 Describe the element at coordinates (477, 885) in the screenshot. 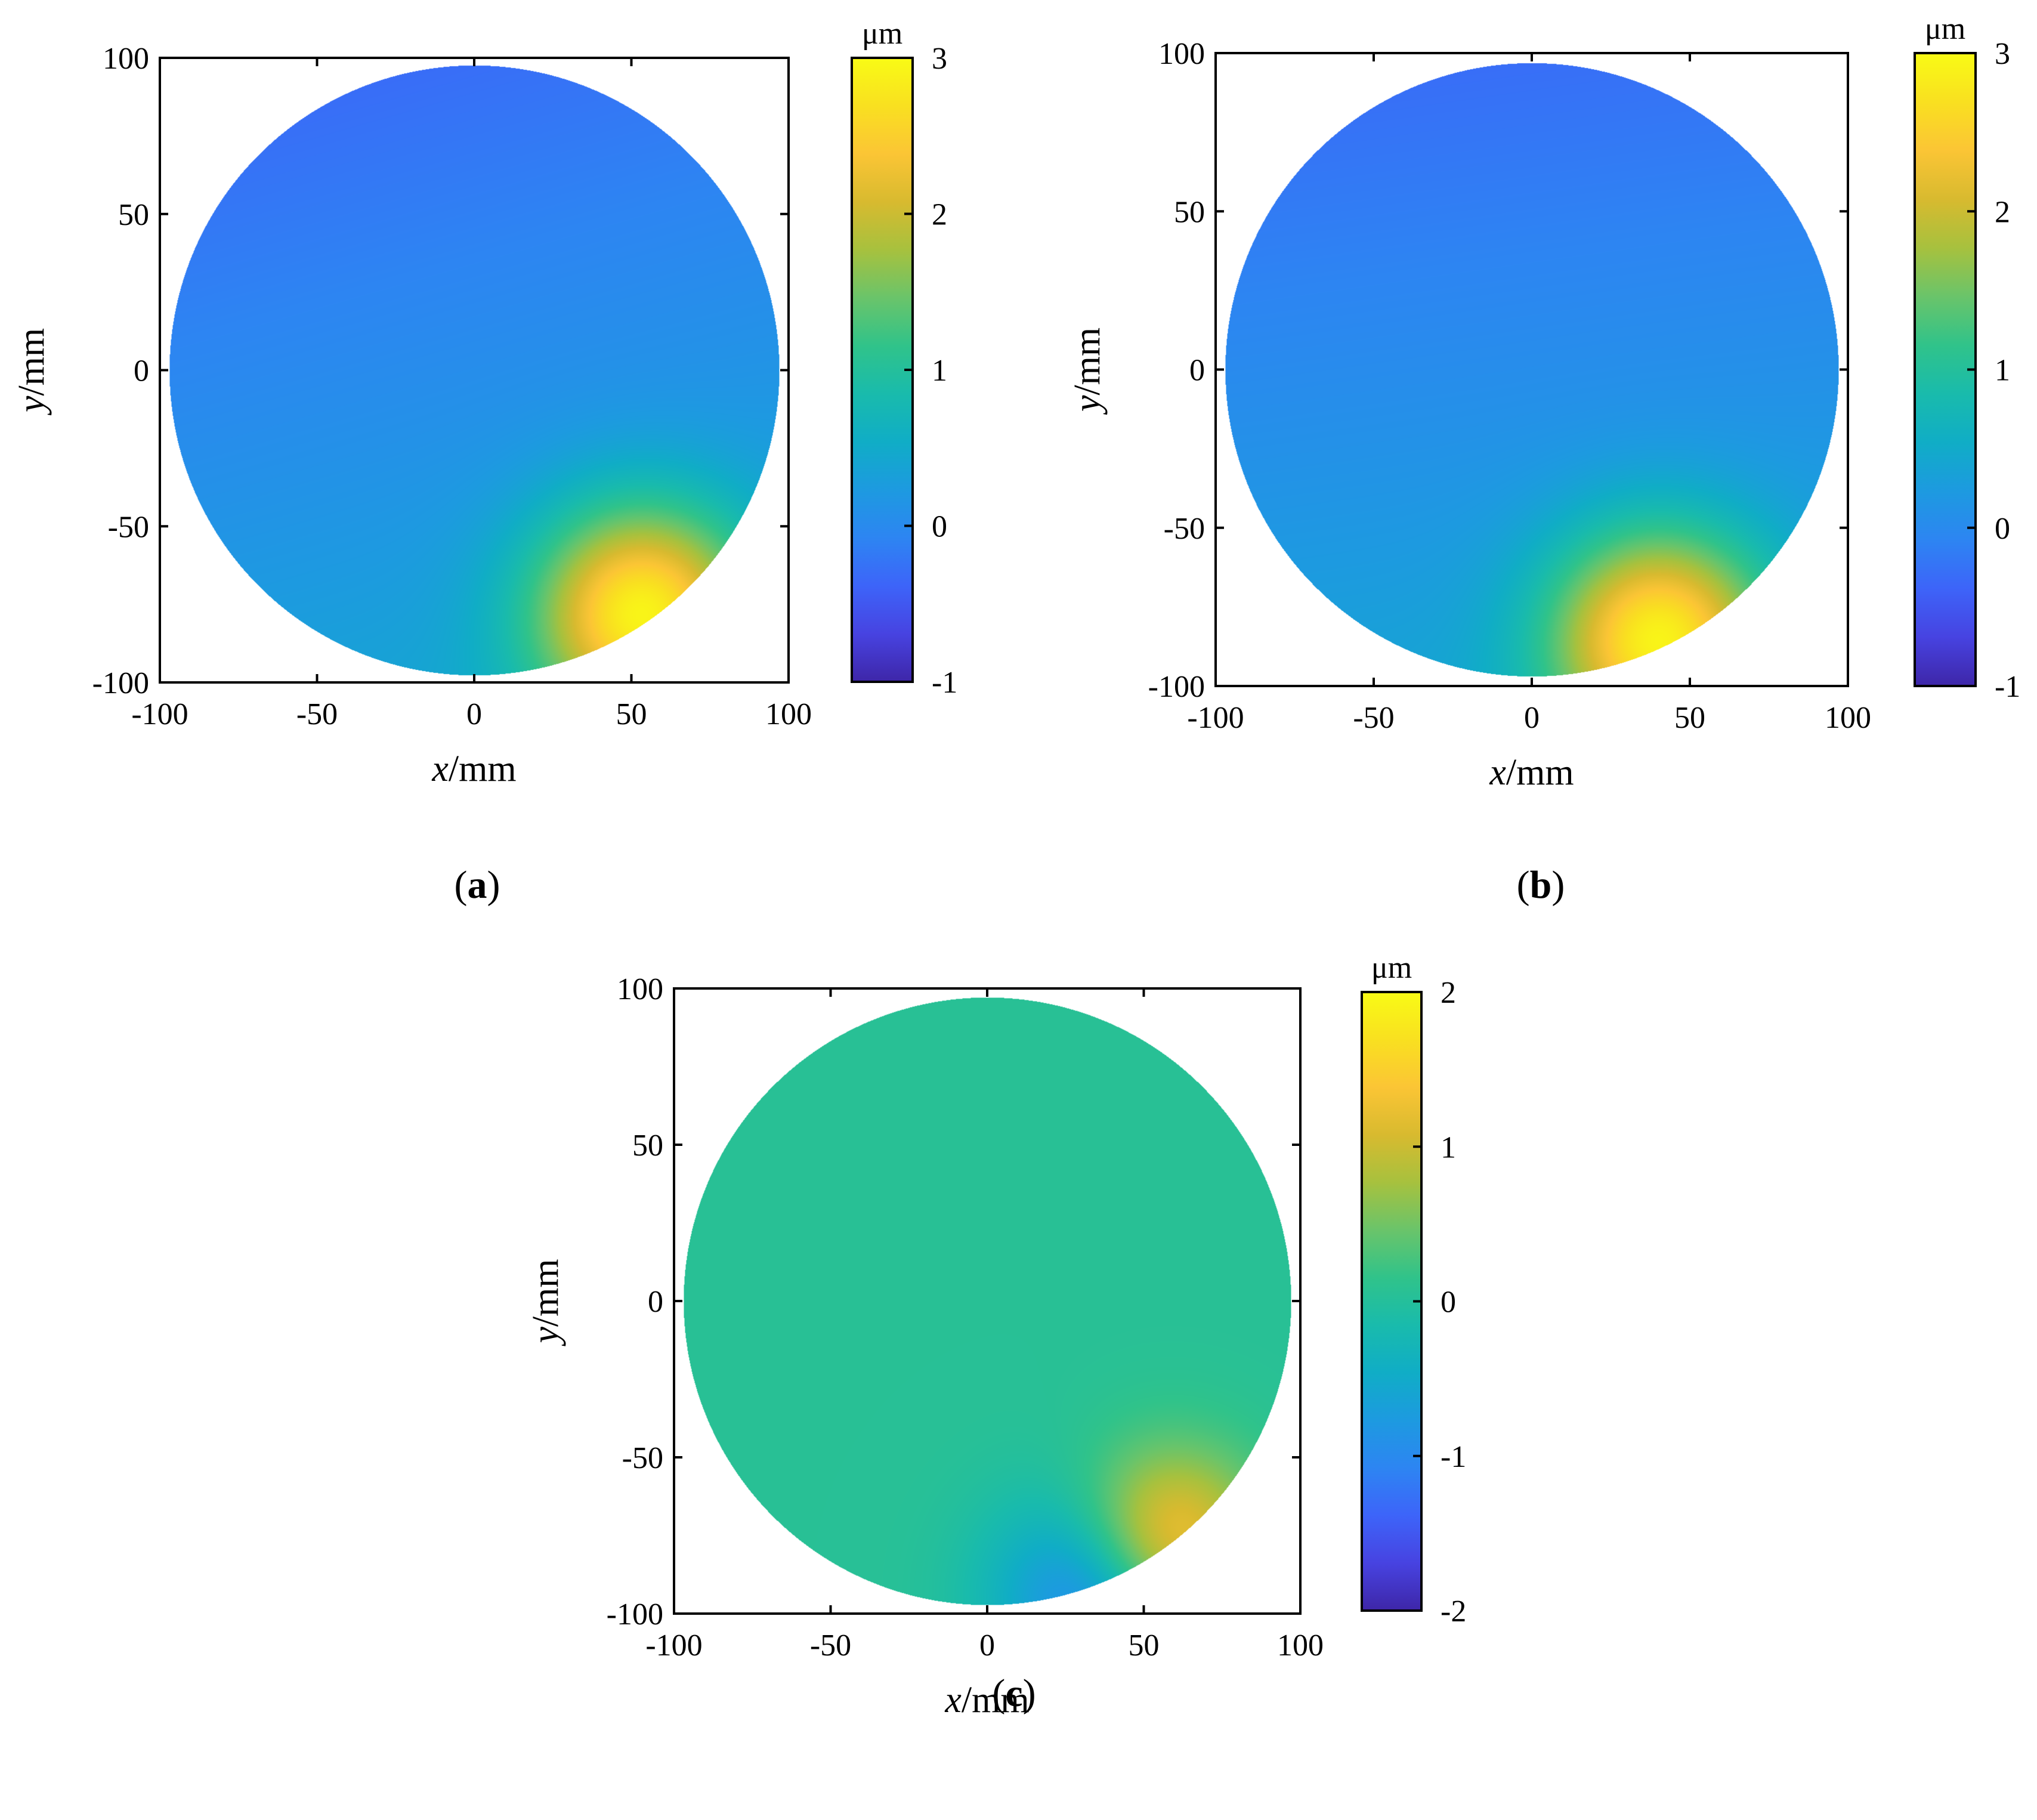

I see `panel-caption: (a)` at that location.